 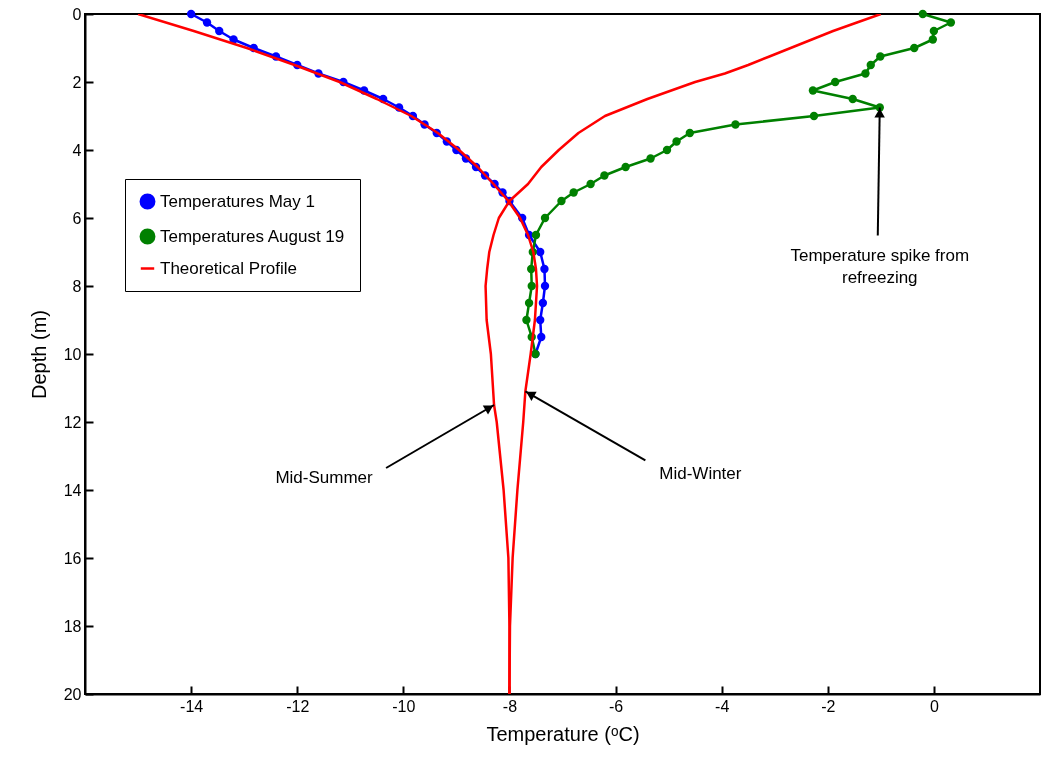 What do you see at coordinates (77, 82) in the screenshot?
I see `y-tick-label: 2` at bounding box center [77, 82].